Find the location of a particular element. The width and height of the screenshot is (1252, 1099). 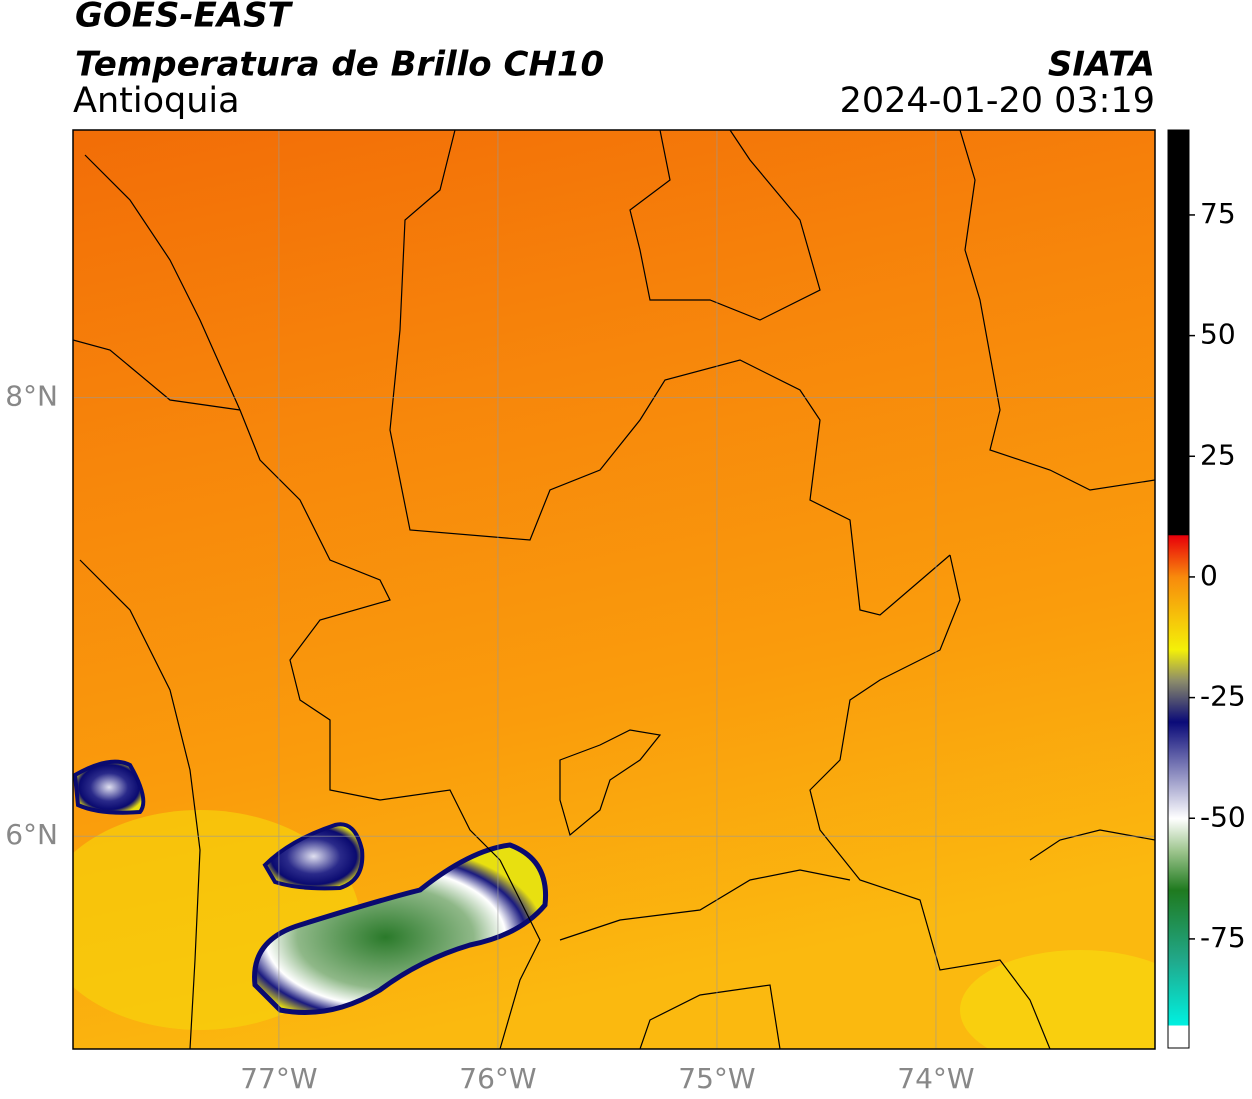

x-tick-label: 77°W is located at coordinates (278, 1078).